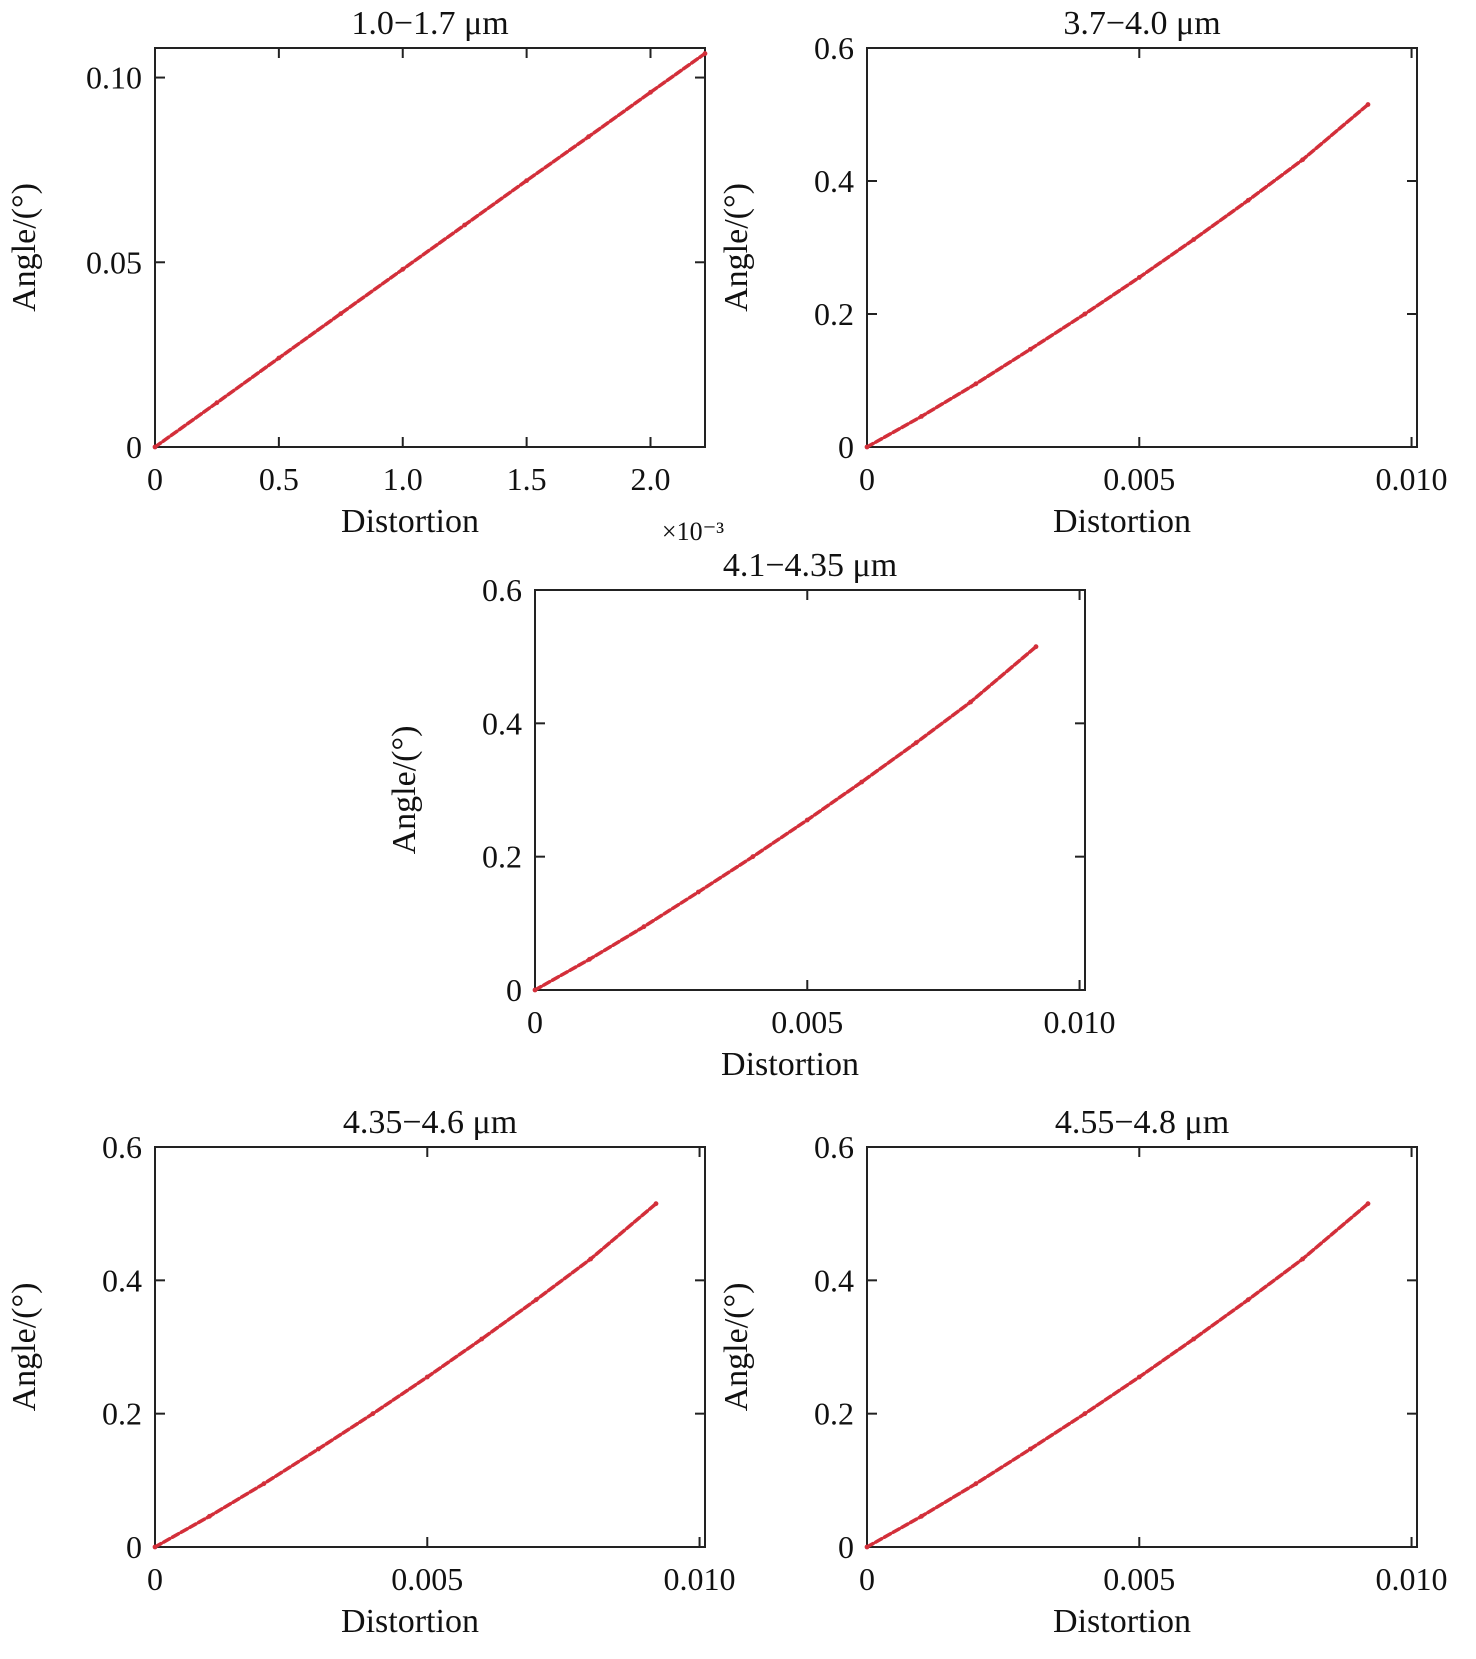 This screenshot has width=1476, height=1659. Describe the element at coordinates (279, 479) in the screenshot. I see `x-tick-label: 0.5` at that location.